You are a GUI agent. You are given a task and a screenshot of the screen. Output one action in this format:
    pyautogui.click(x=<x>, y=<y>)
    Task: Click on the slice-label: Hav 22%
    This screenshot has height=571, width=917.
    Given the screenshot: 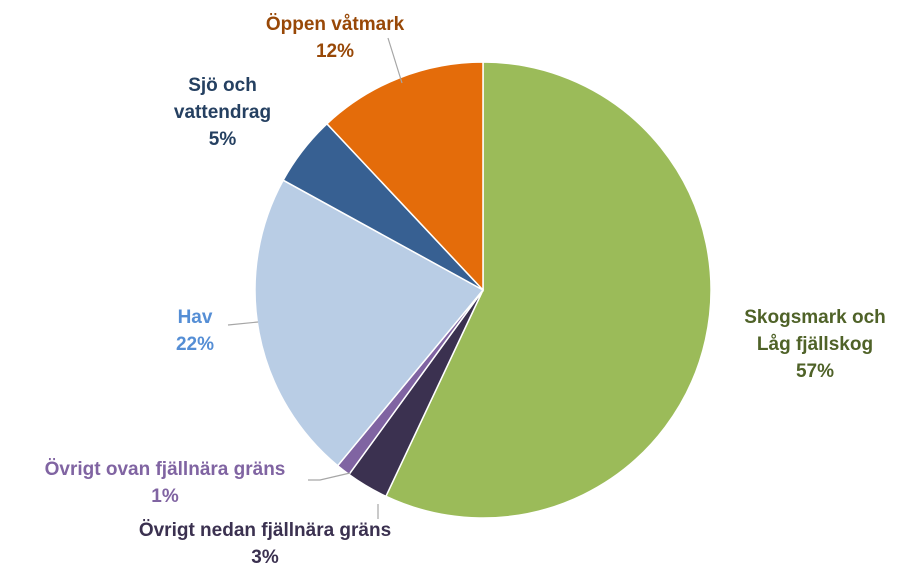 What is the action you would take?
    pyautogui.click(x=195, y=331)
    